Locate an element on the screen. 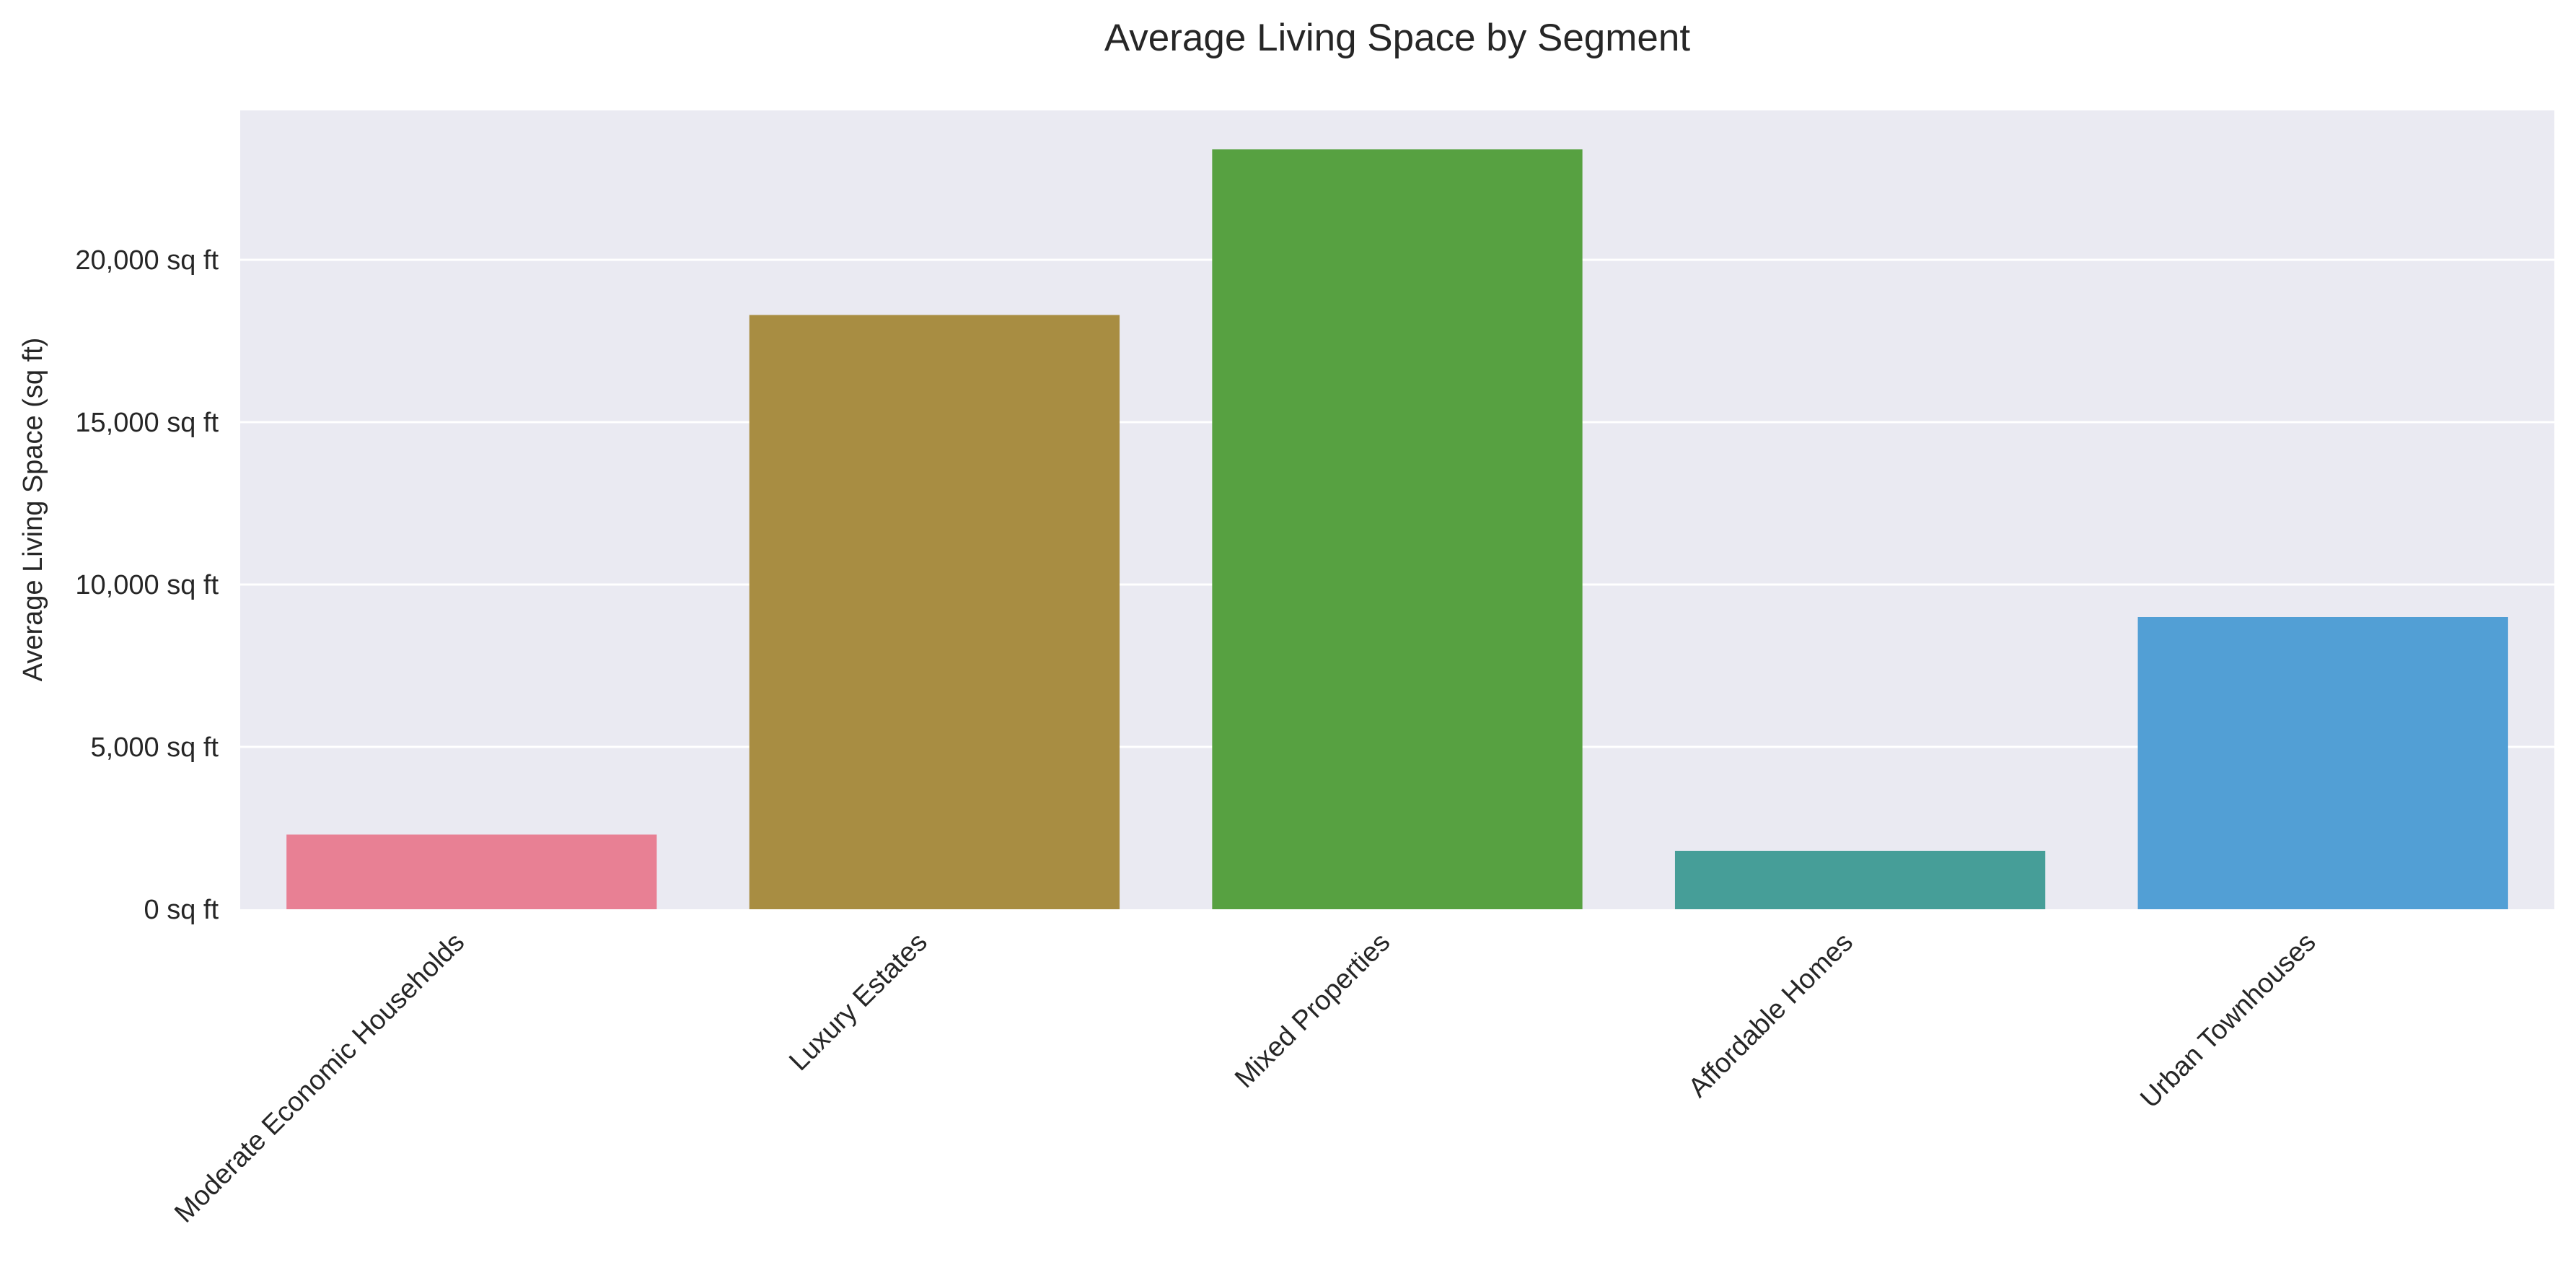  y-axis-label: Average Living Space (sq ft) is located at coordinates (33, 510).